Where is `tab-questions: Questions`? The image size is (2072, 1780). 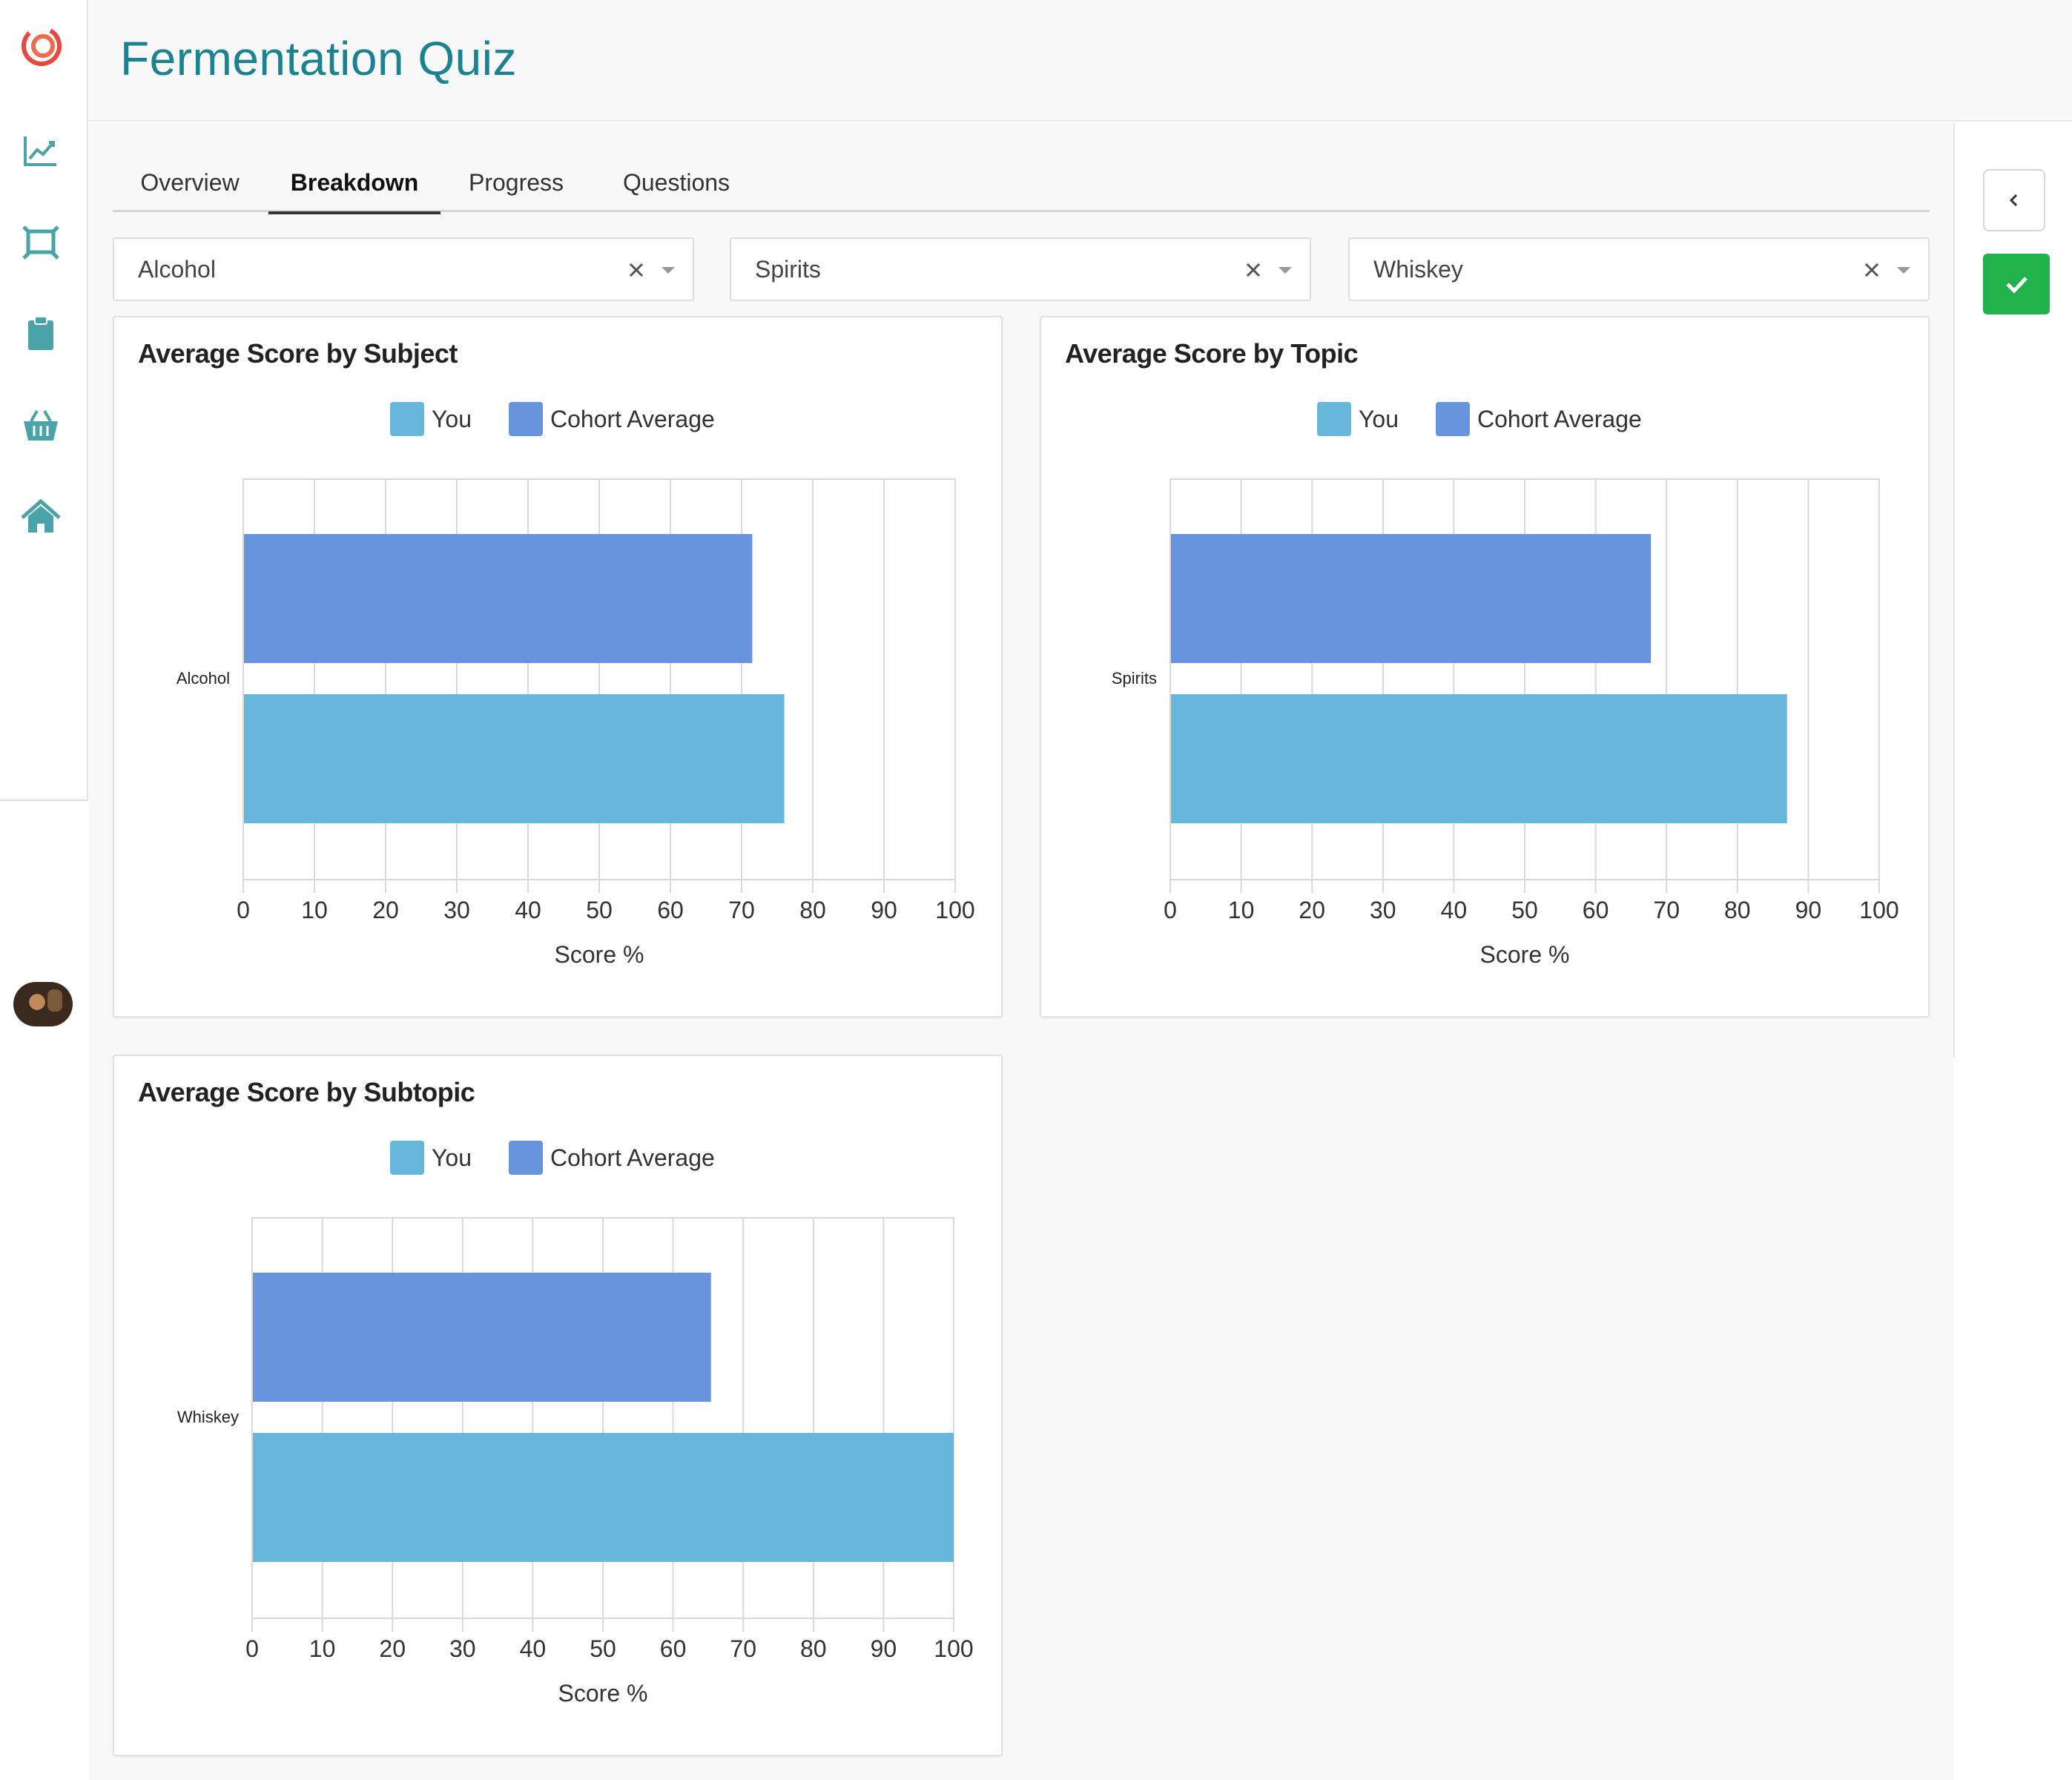 tab-questions: Questions is located at coordinates (676, 182).